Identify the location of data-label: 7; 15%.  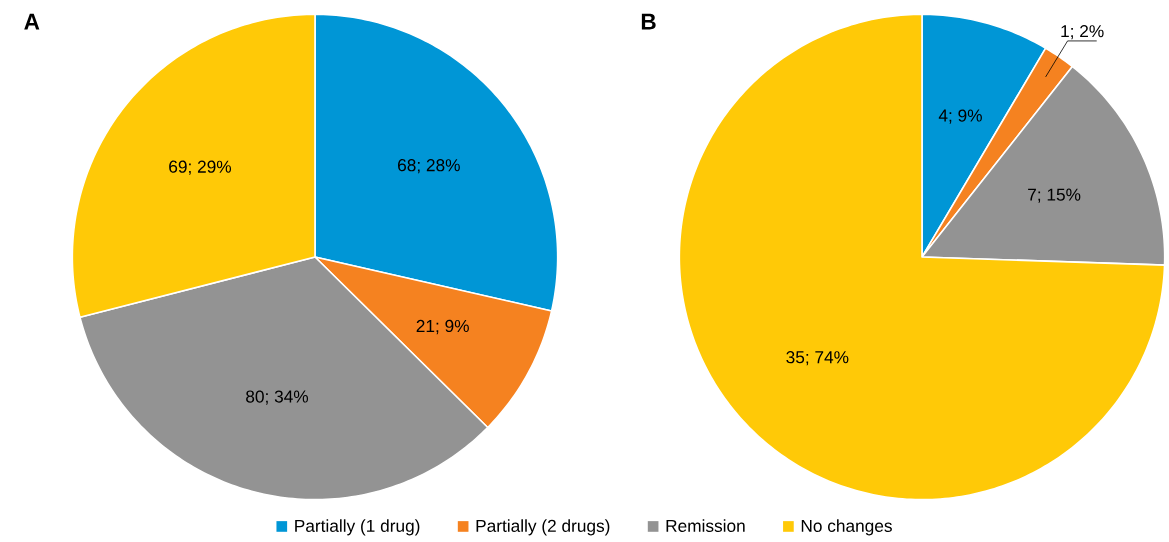
(1054, 195).